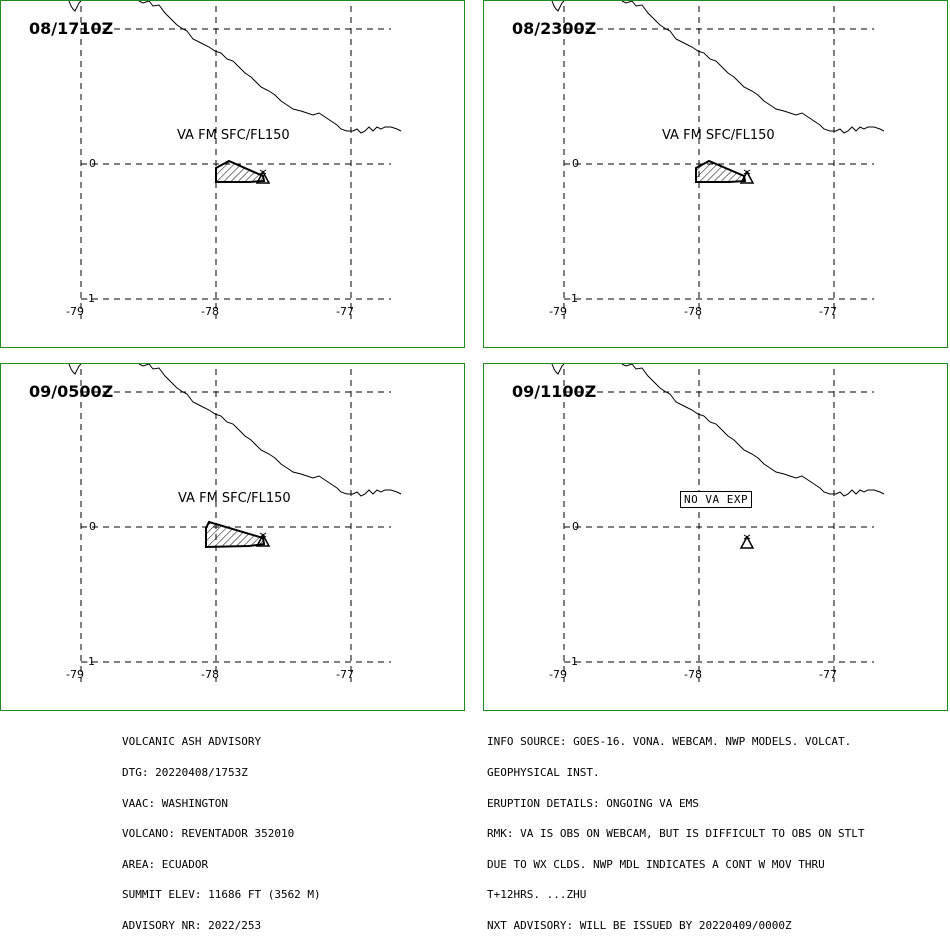 This screenshot has height=941, width=950. What do you see at coordinates (716, 499) in the screenshot?
I see `no-ash-expected-label: NO VA EXP` at bounding box center [716, 499].